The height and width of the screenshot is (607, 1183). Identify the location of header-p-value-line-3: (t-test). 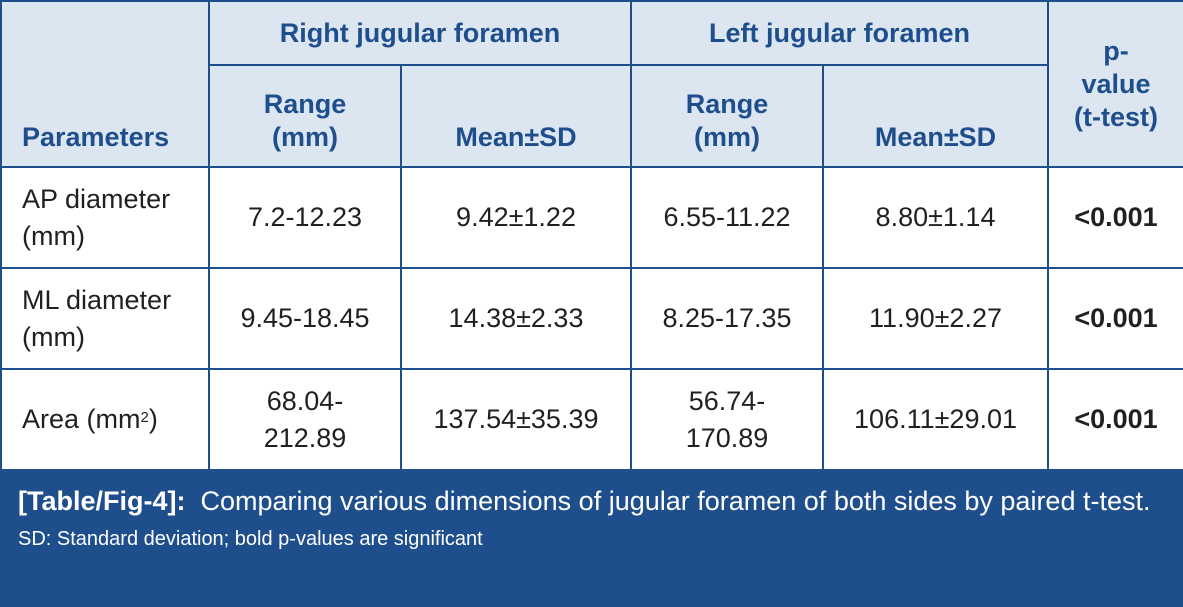
(1116, 116).